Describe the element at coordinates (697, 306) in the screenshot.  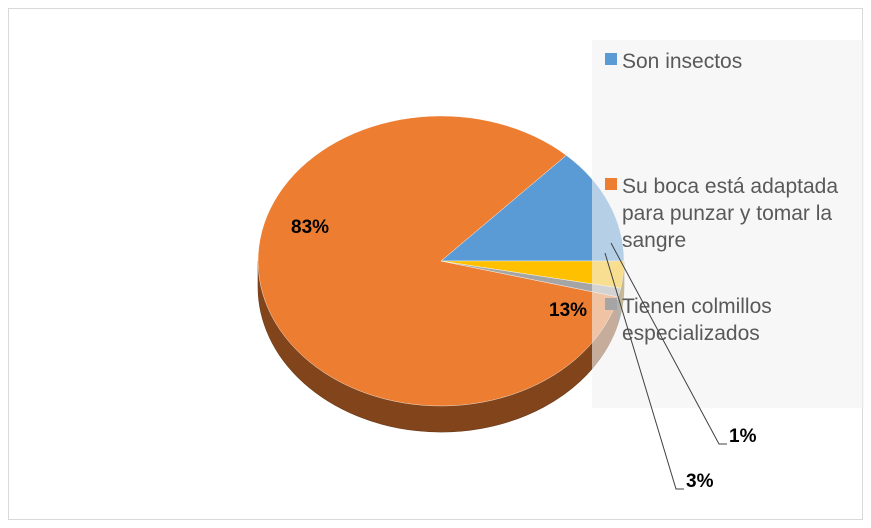
I see `legend-label-3-line-1: Tienen colmillos` at that location.